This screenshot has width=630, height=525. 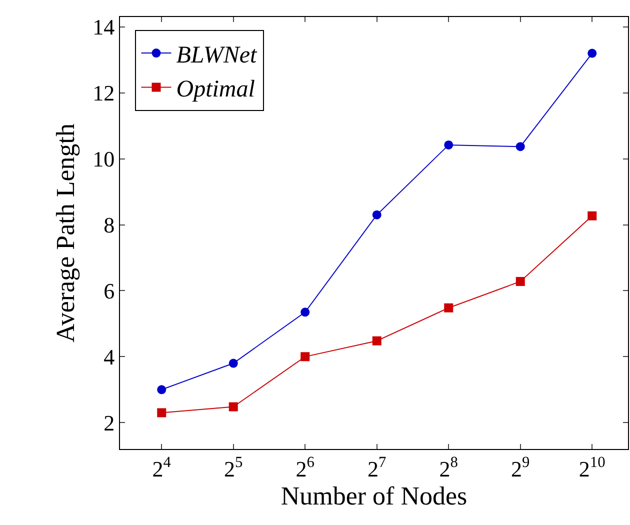 I want to click on y-tick-label: 2, so click(x=109, y=423).